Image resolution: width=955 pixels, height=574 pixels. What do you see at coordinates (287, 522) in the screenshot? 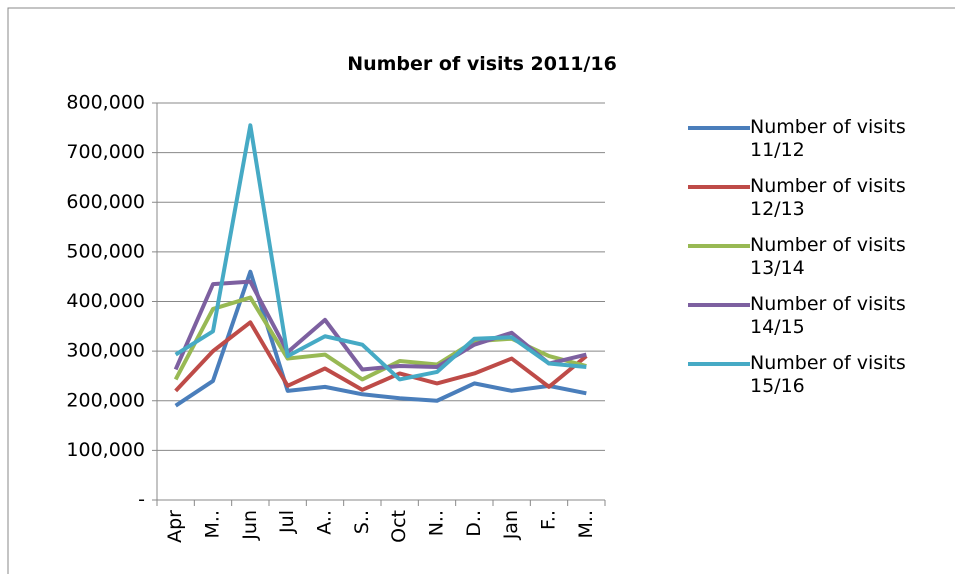
I see `x-tick-label: Jul` at bounding box center [287, 522].